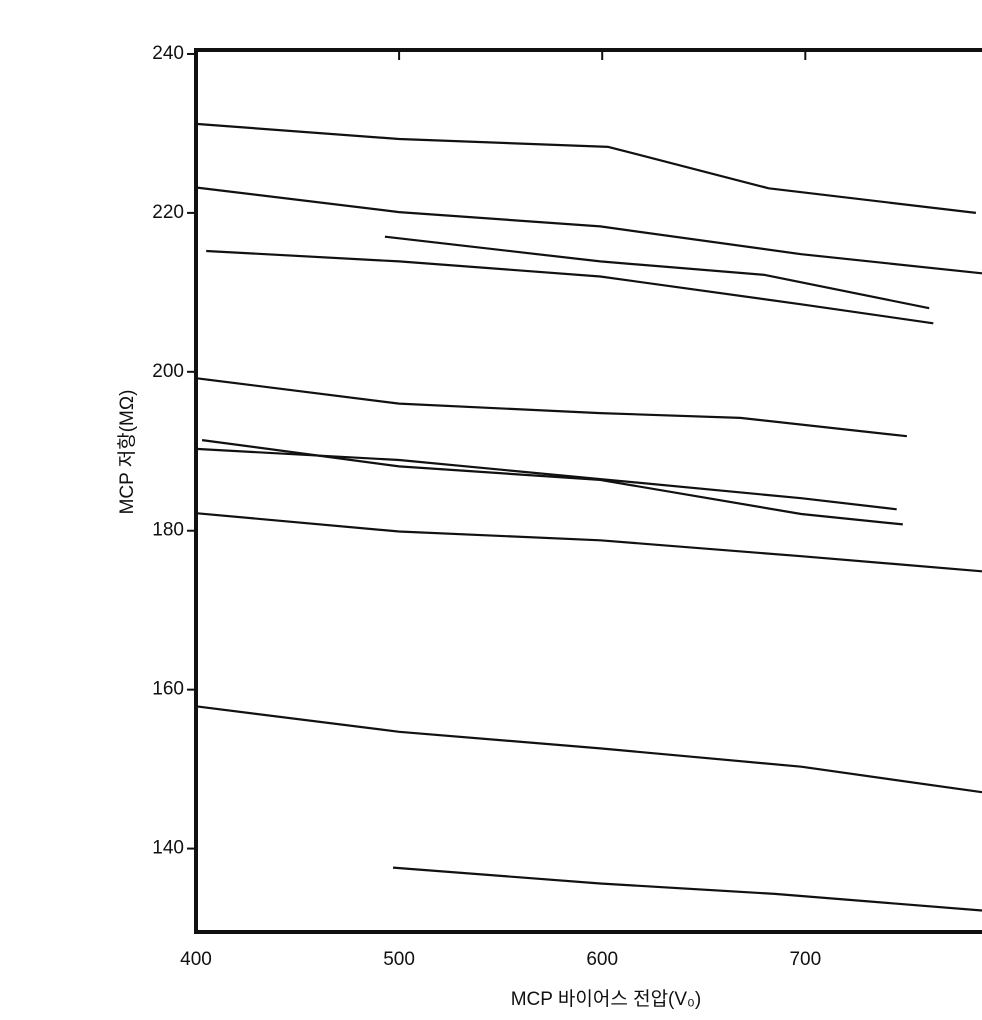 This screenshot has height=1020, width=982. What do you see at coordinates (168, 212) in the screenshot?
I see `y-tick-label: 220` at bounding box center [168, 212].